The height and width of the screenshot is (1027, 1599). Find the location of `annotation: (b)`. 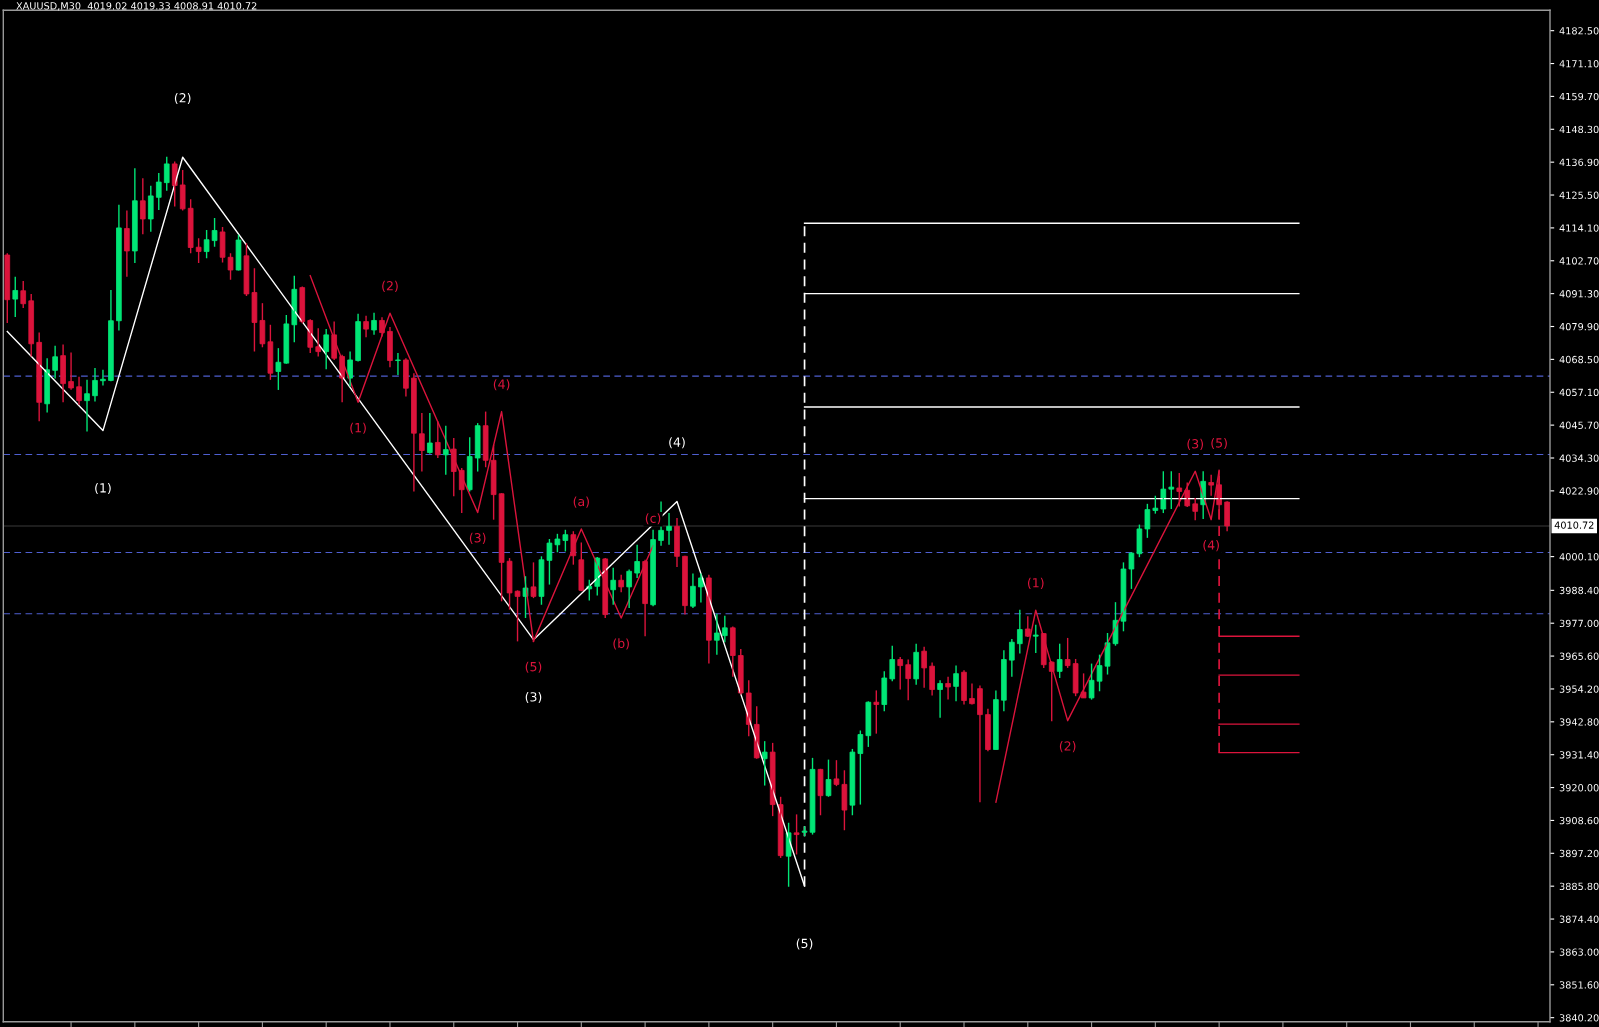

annotation: (b) is located at coordinates (621, 644).